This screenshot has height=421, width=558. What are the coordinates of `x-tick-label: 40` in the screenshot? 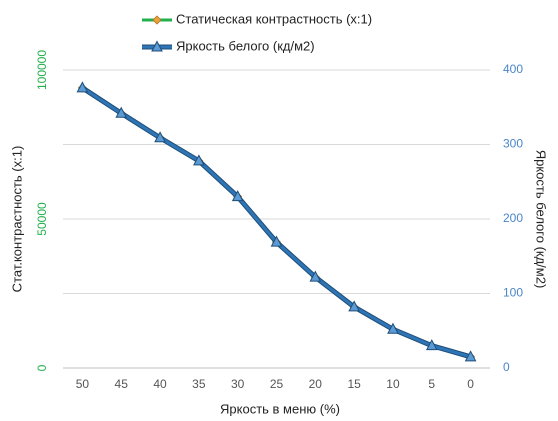 It's located at (160, 384).